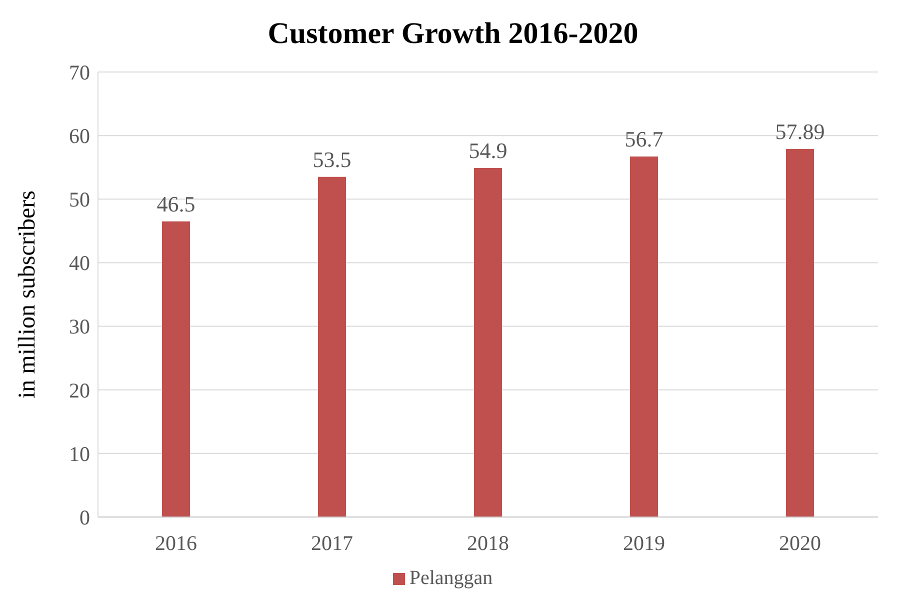 The height and width of the screenshot is (603, 906). Describe the element at coordinates (176, 203) in the screenshot. I see `data-label: 46.5` at that location.